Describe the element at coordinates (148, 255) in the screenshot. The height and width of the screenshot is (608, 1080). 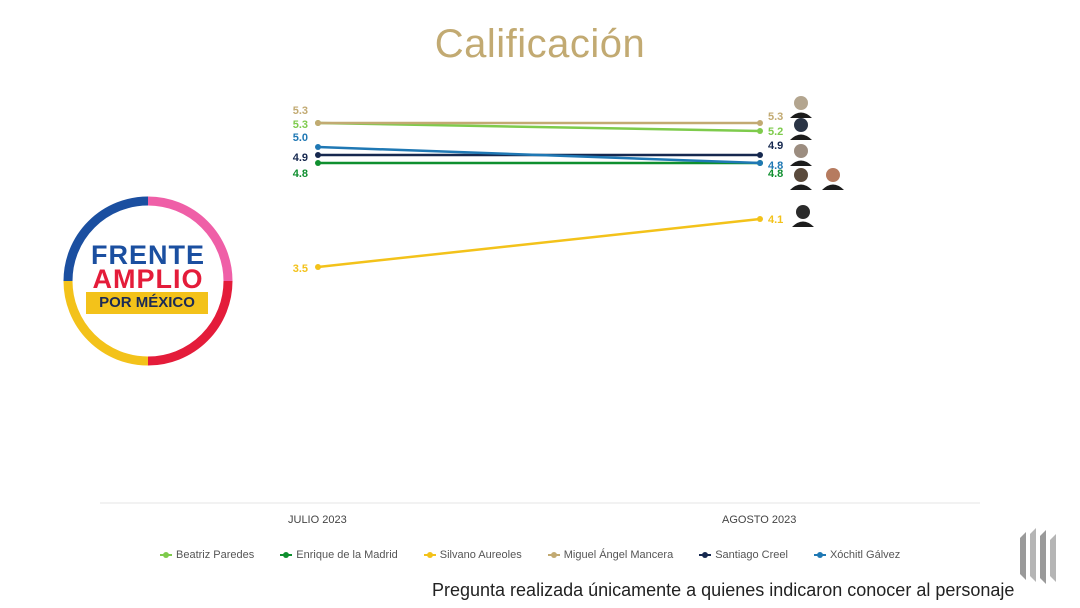
I see `logo-line-frente: FRENTE` at that location.